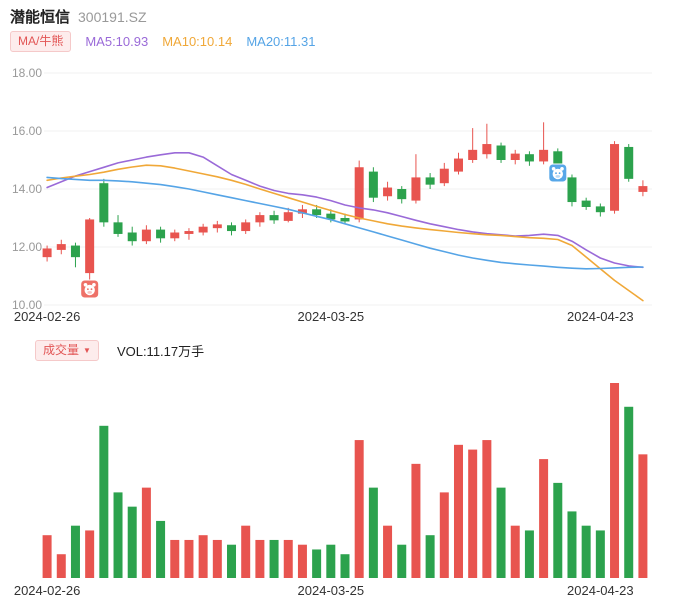  I want to click on x-axis-label: 2024-03-25, so click(331, 590).